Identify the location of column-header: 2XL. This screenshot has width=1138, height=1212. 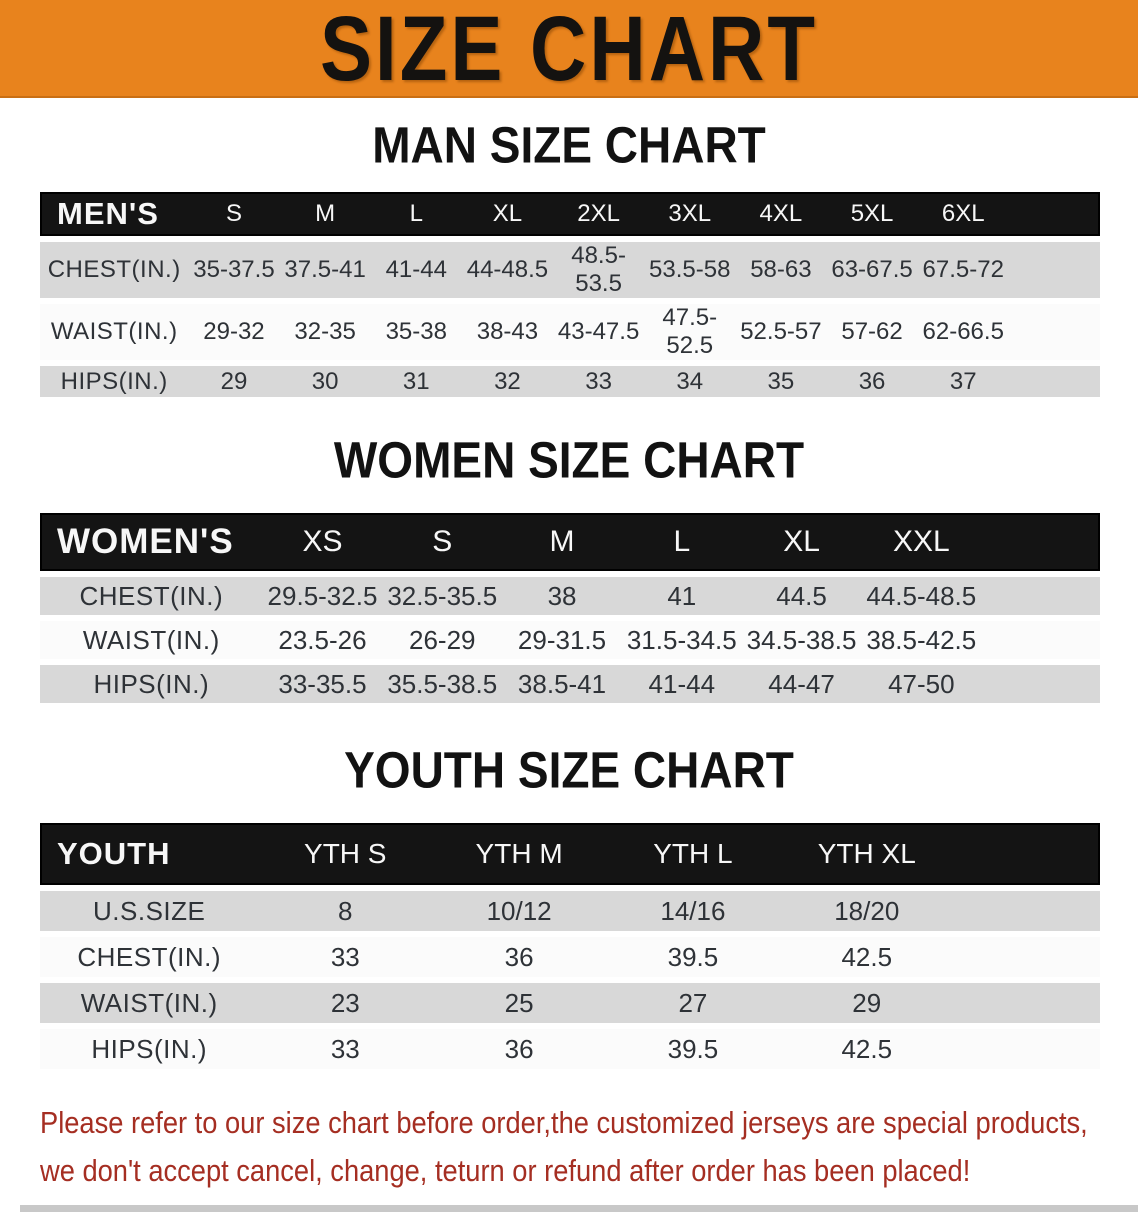
(599, 214).